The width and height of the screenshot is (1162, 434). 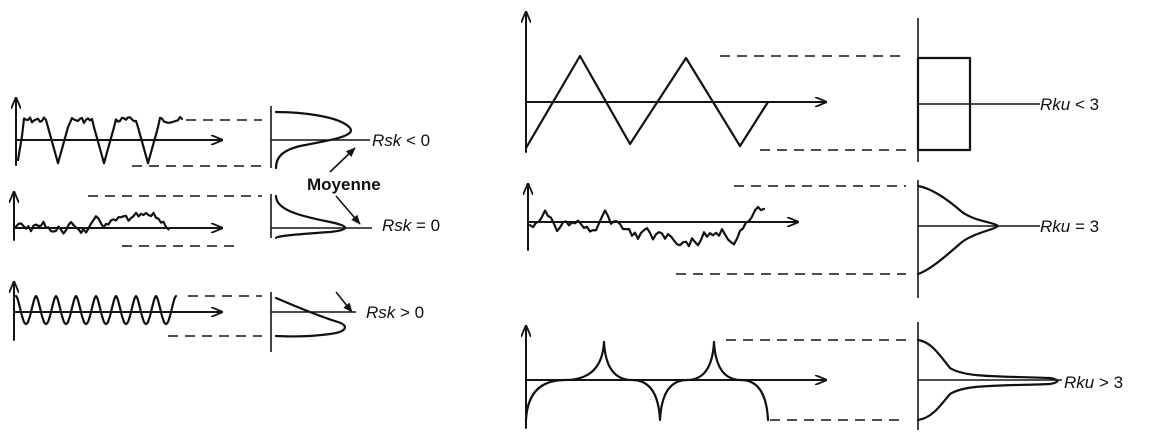 I want to click on mean-annotation-label: Moyenne, so click(x=344, y=184).